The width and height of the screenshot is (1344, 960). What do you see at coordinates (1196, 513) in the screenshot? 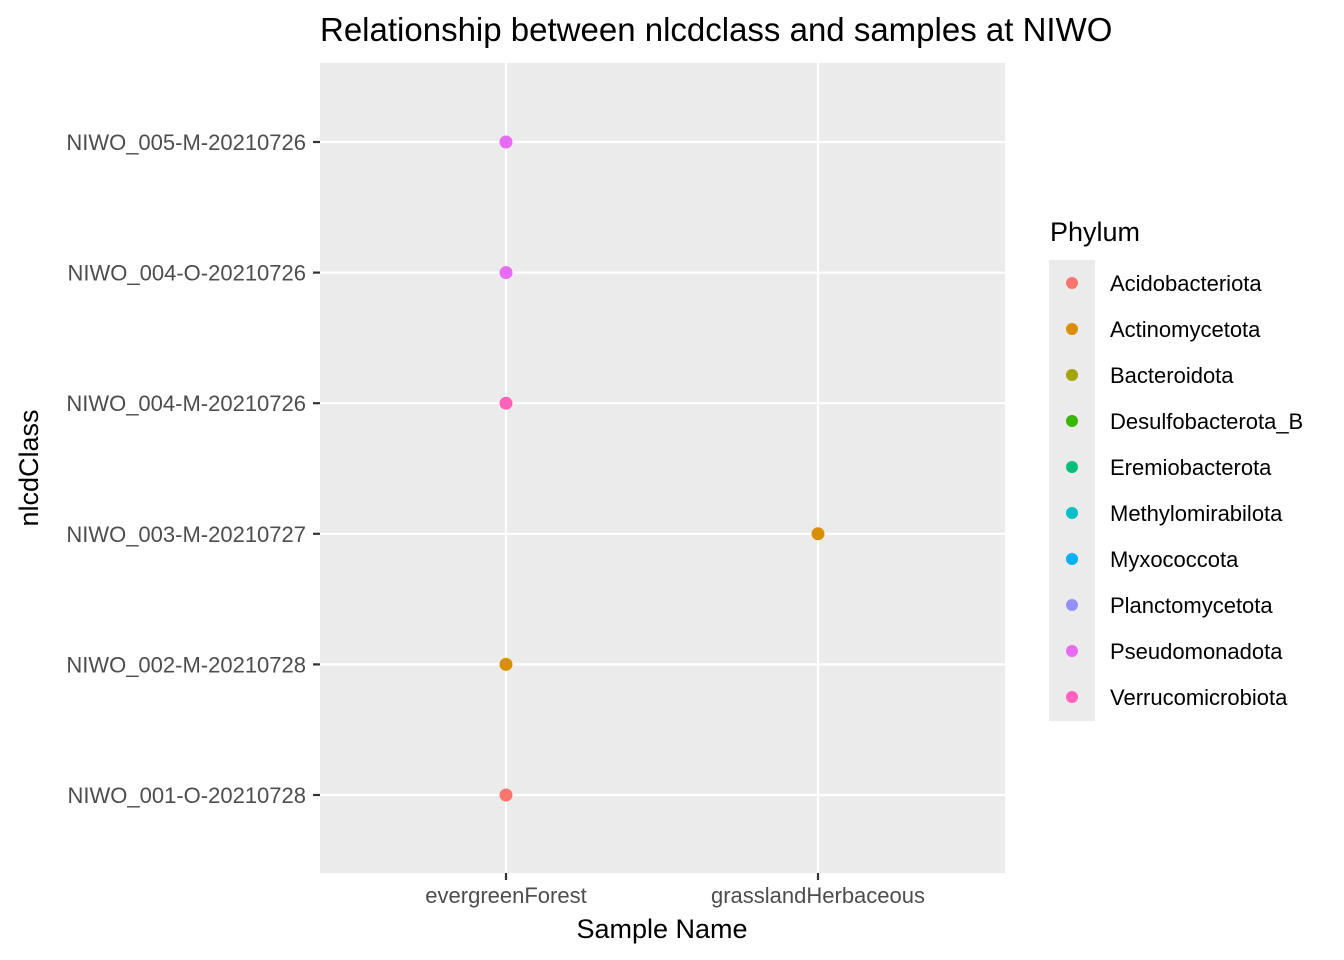
I see `legend-label: Methylomirabilota` at bounding box center [1196, 513].